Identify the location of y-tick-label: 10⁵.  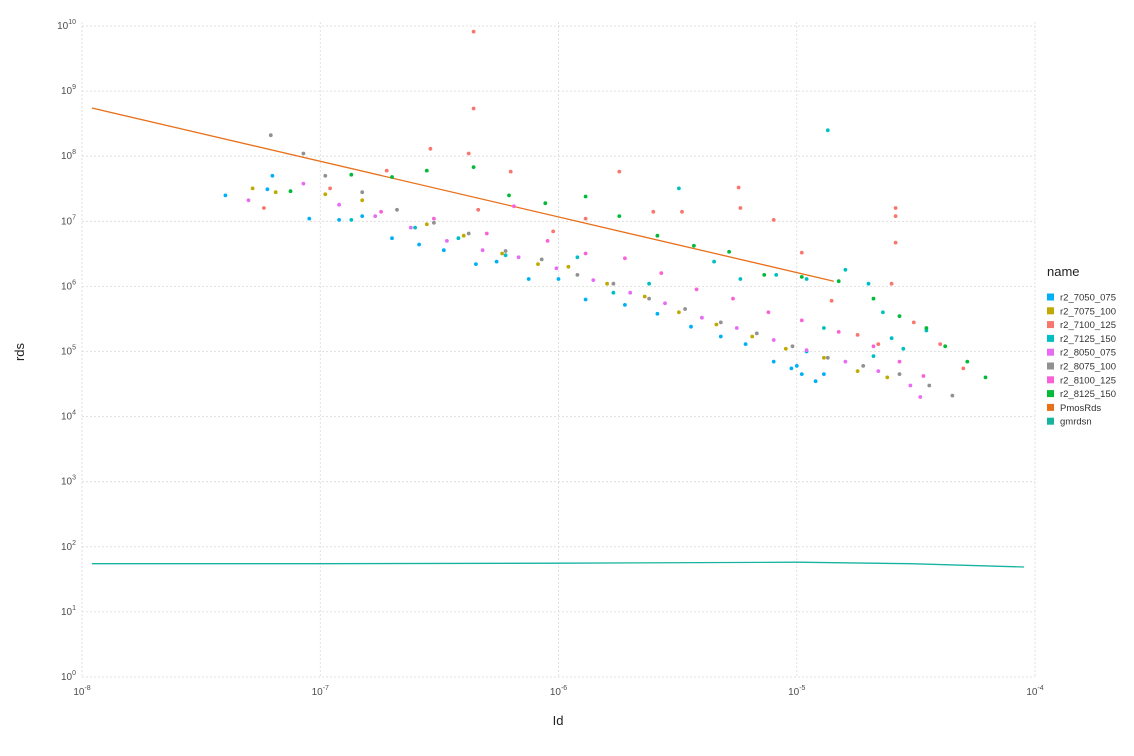
(68, 351).